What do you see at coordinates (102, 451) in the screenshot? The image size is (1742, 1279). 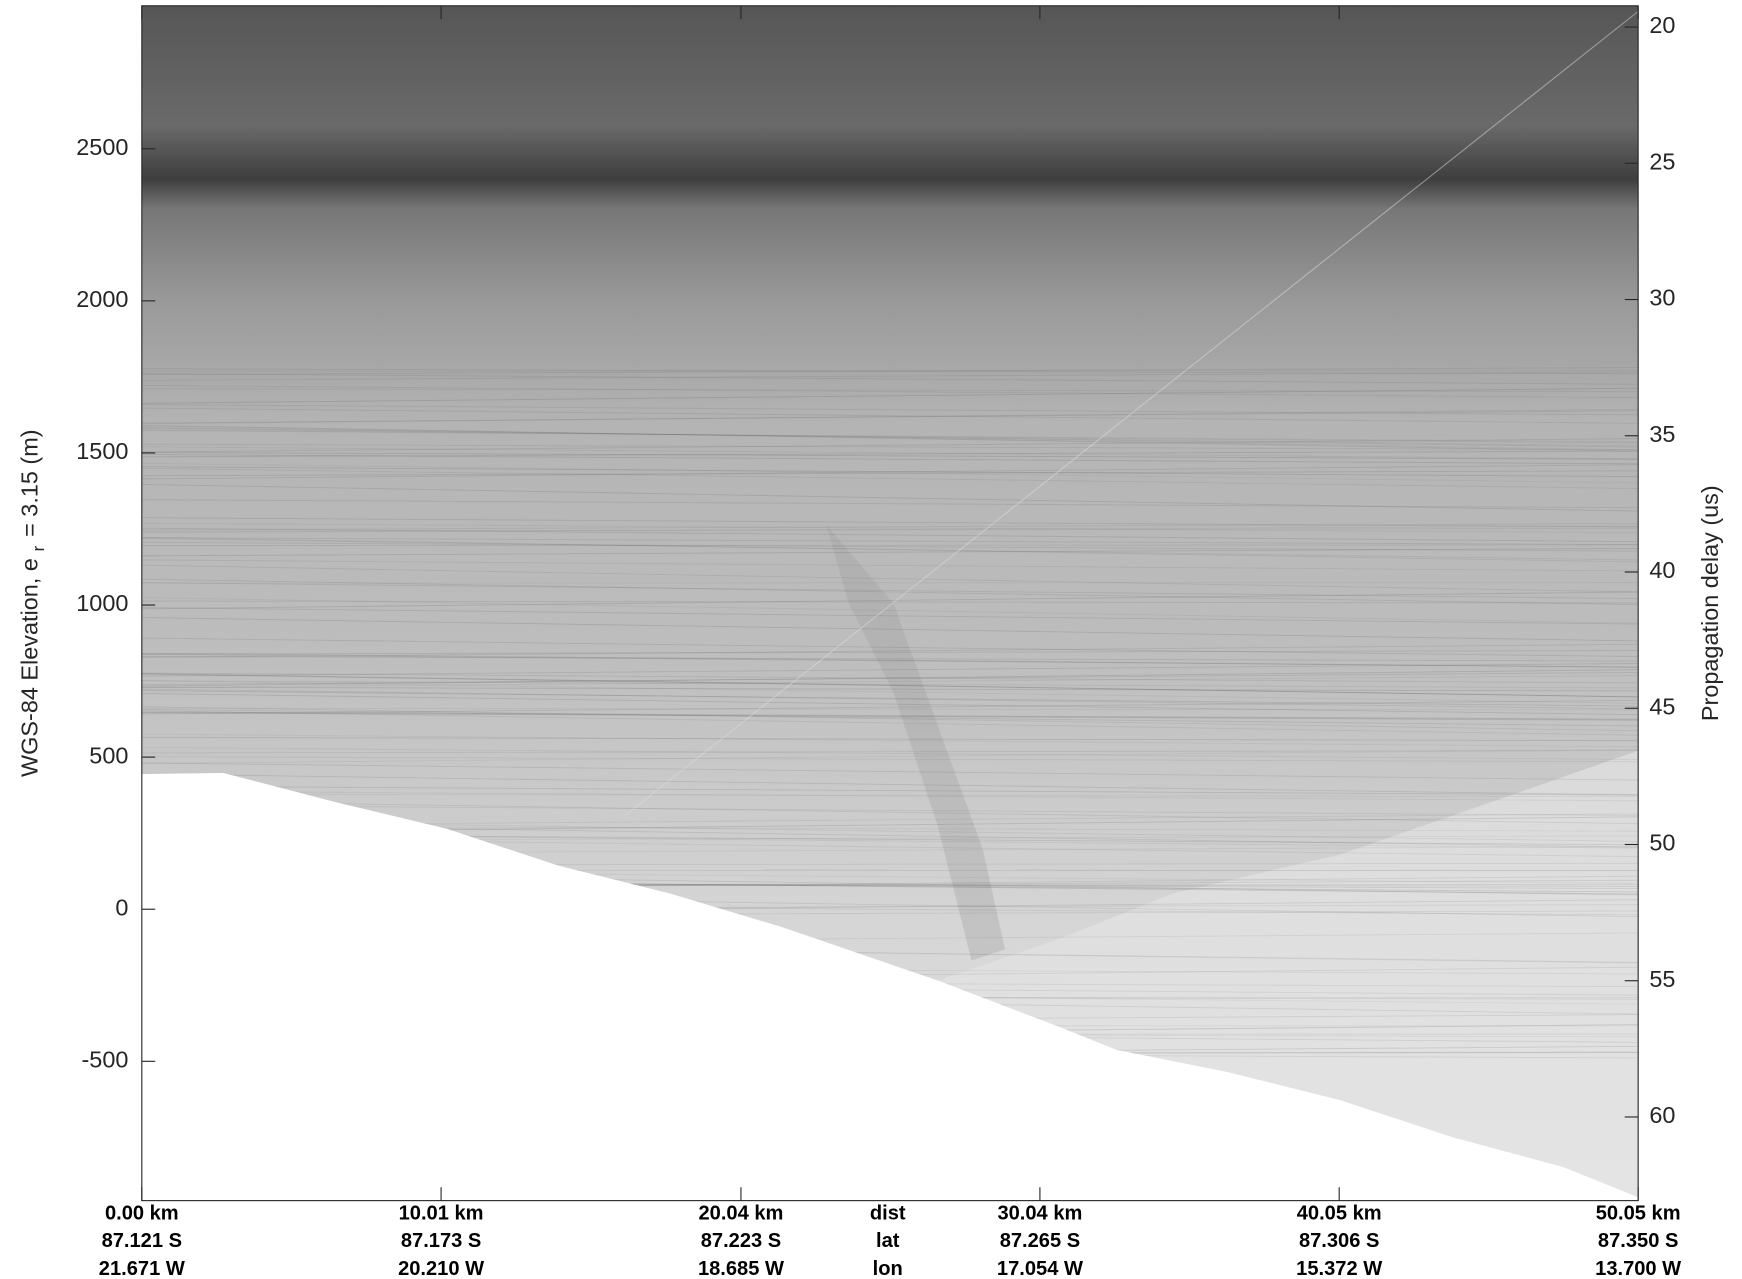 I see `y-tick-label: 1500` at bounding box center [102, 451].